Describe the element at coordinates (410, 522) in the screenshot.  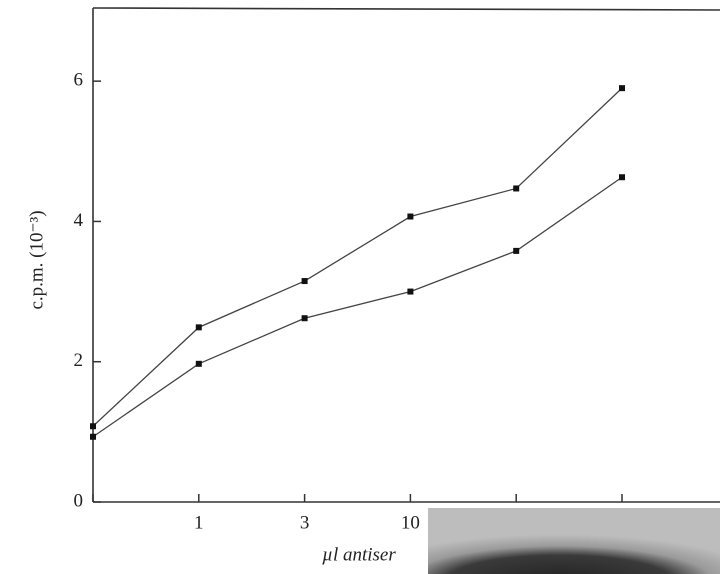
I see `x-tick-label: 10` at that location.